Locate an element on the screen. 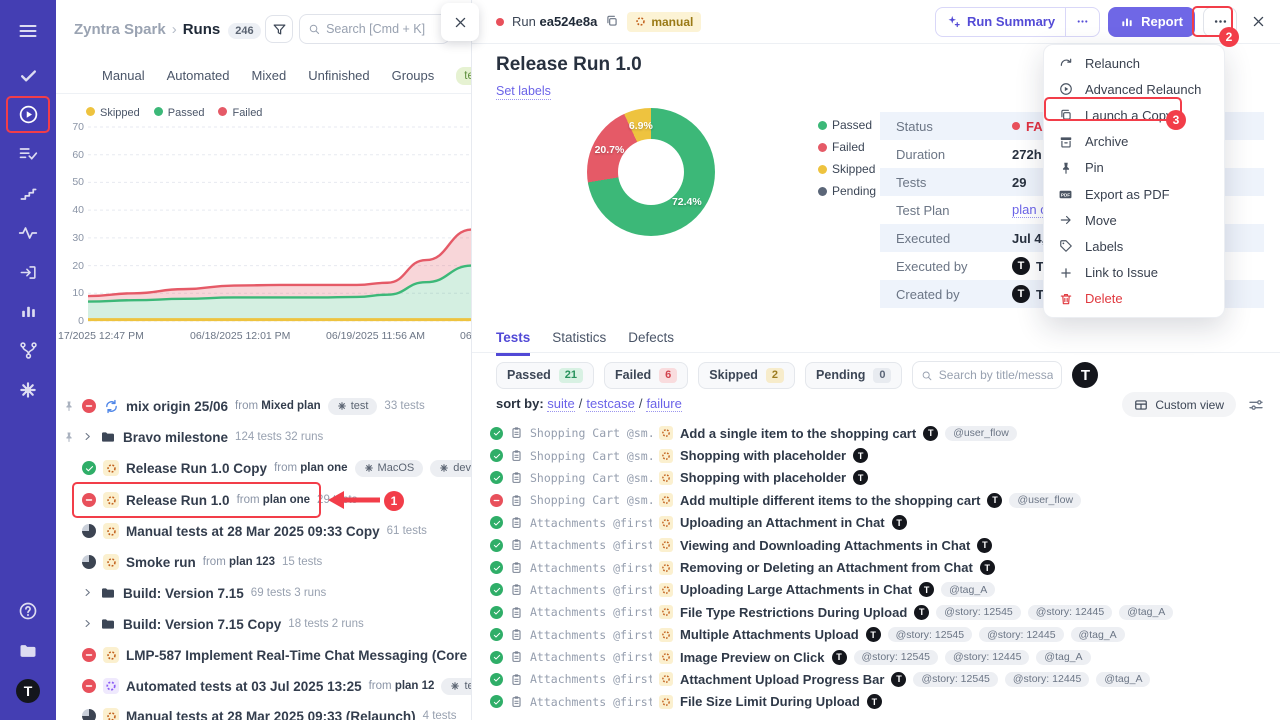  tab-mixed: Mixed is located at coordinates (269, 75).